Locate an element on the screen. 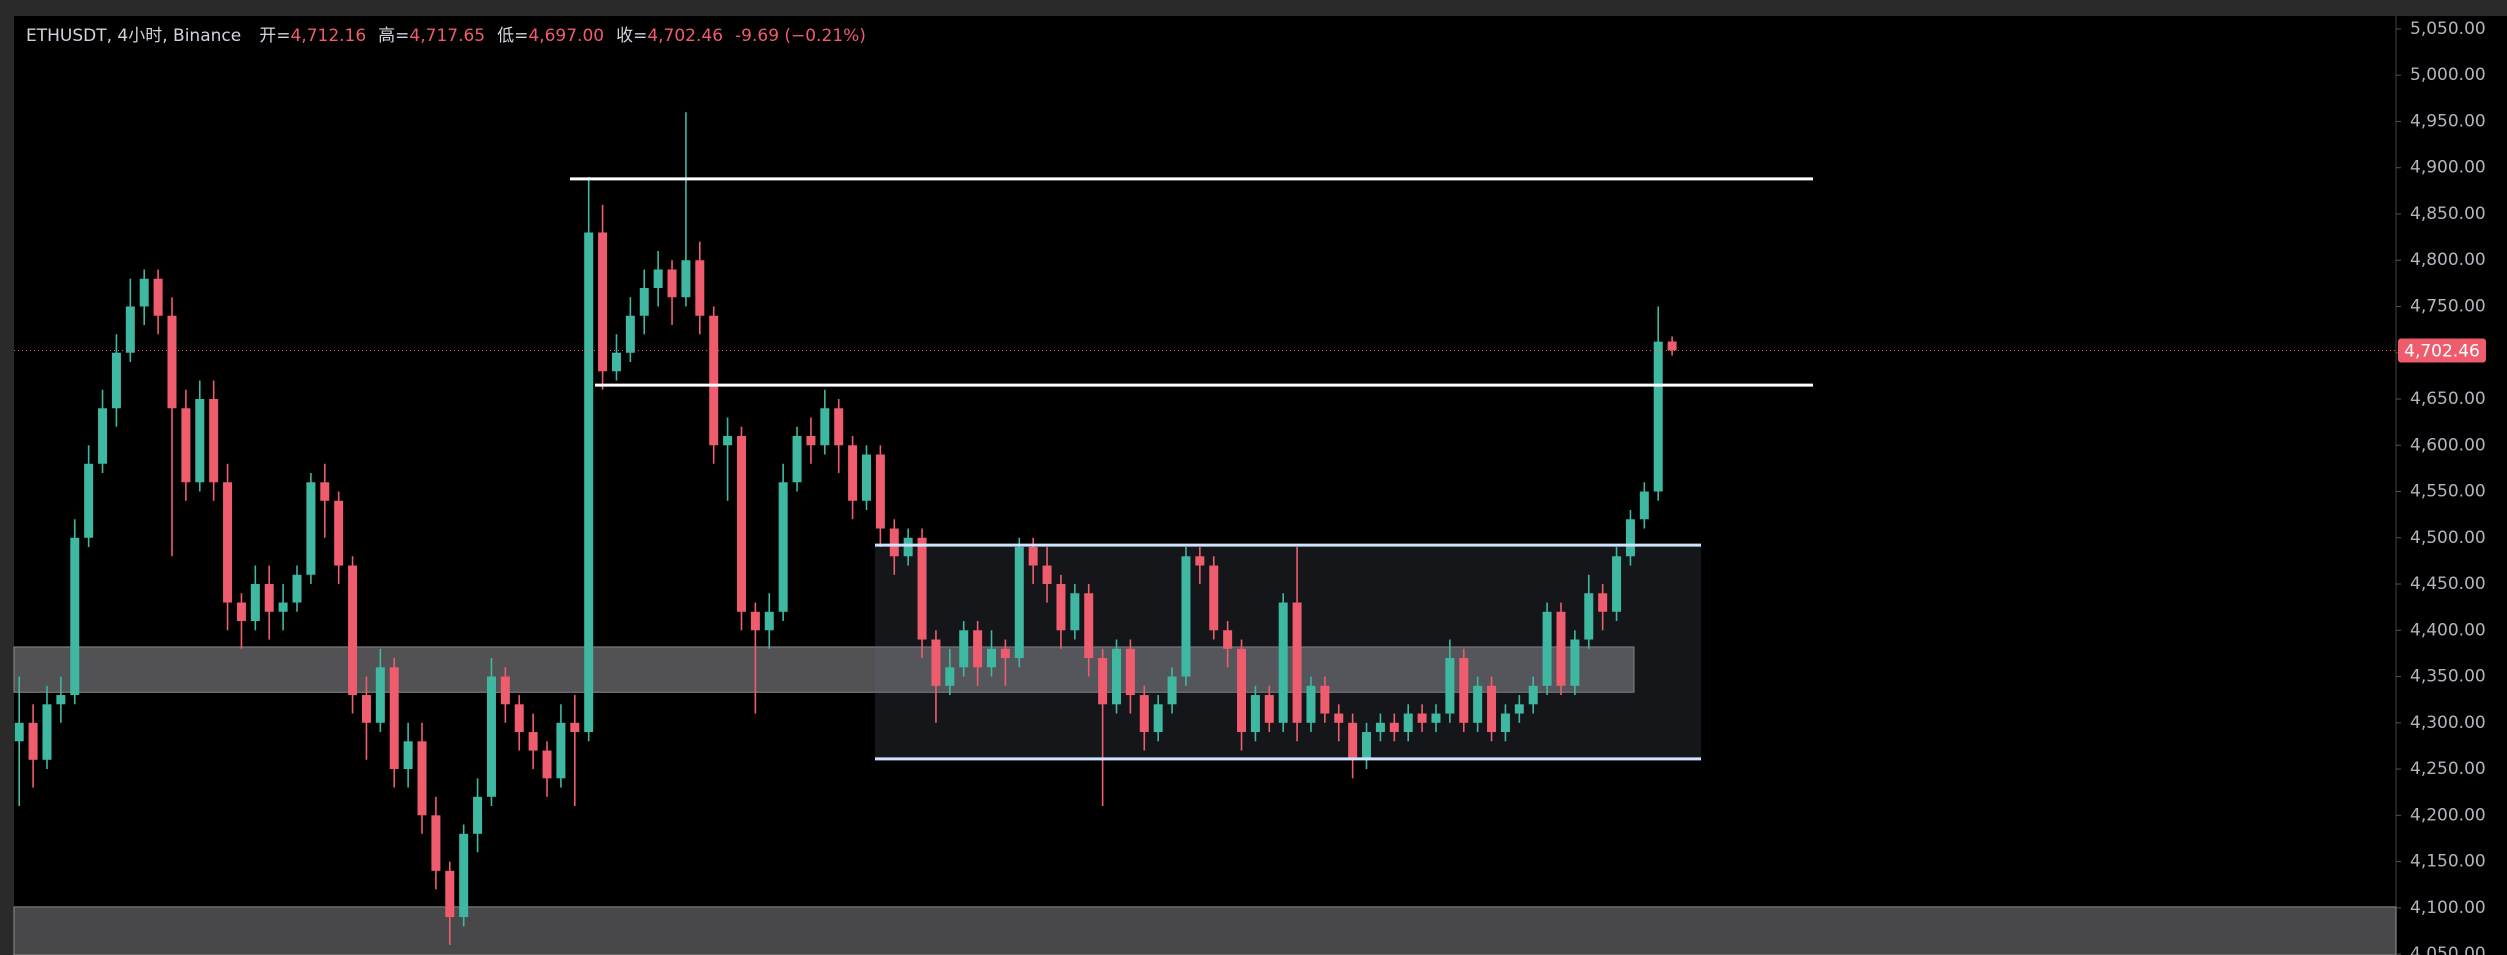 This screenshot has width=2507, height=955. y-tick-label: 4,250.00 is located at coordinates (2448, 769).